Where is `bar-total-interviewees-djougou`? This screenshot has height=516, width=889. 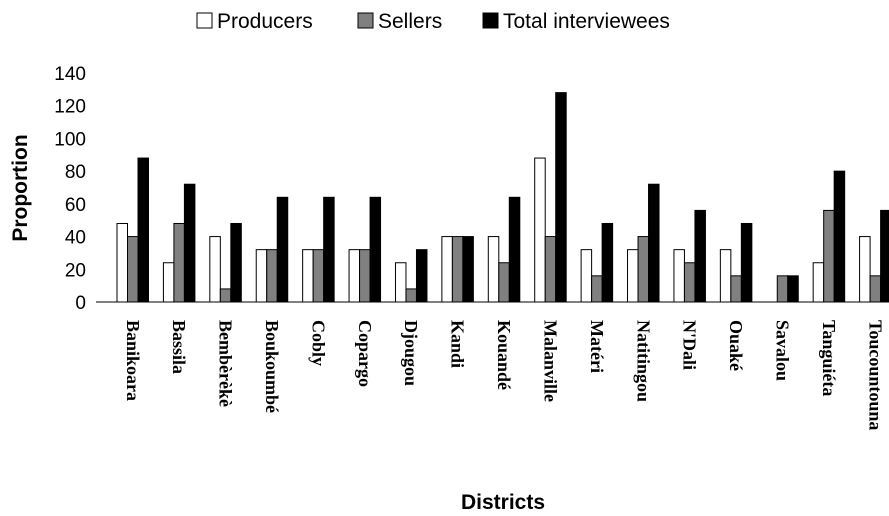 bar-total-interviewees-djougou is located at coordinates (421, 276).